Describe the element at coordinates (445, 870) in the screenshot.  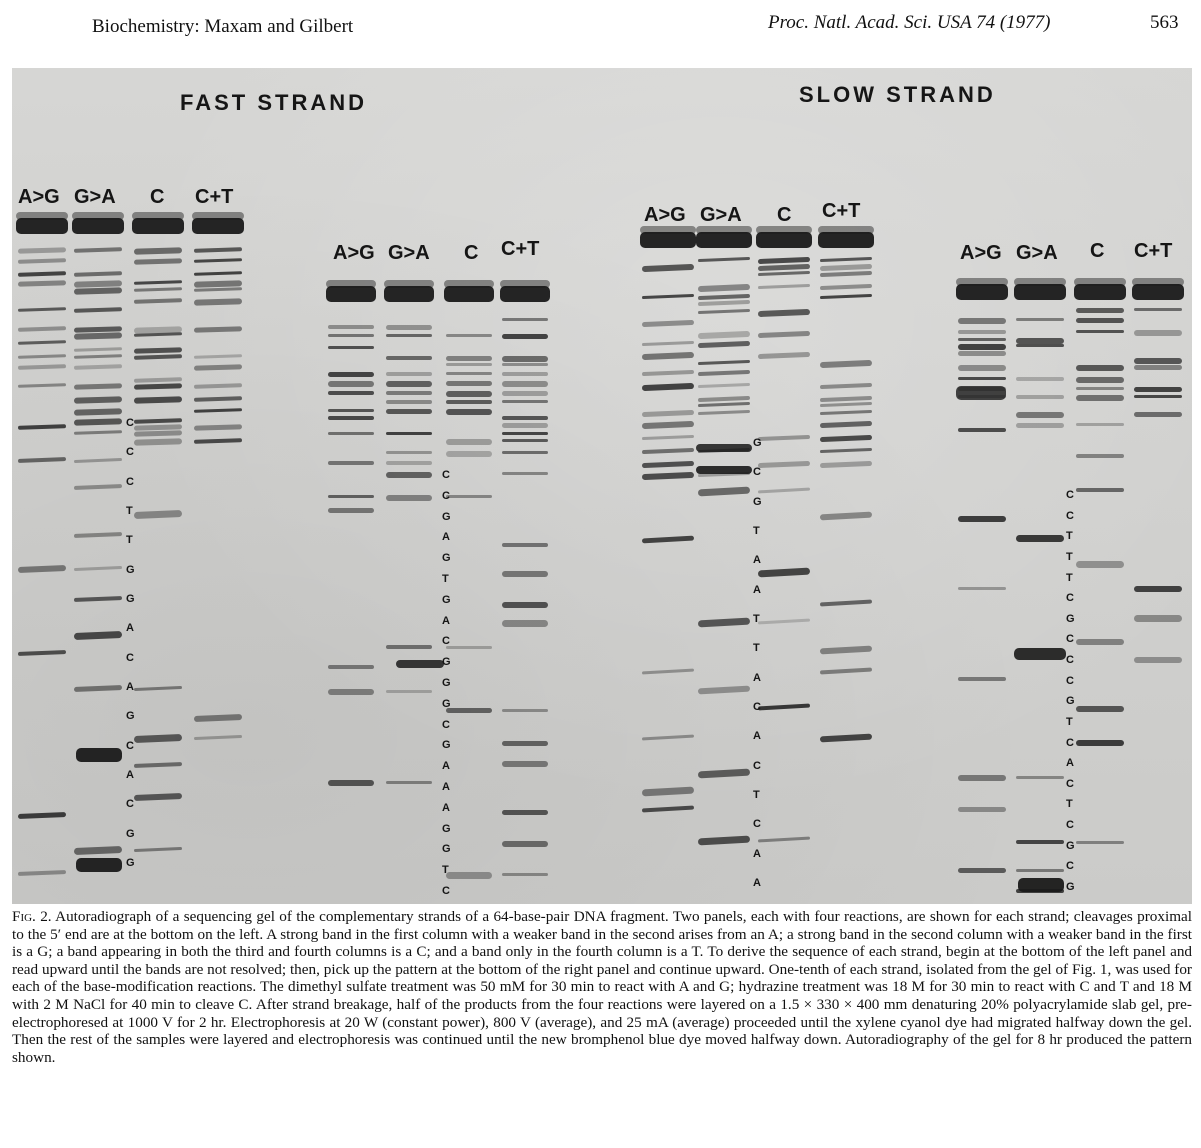
I see `fast-p2-seq-letter: T` at that location.